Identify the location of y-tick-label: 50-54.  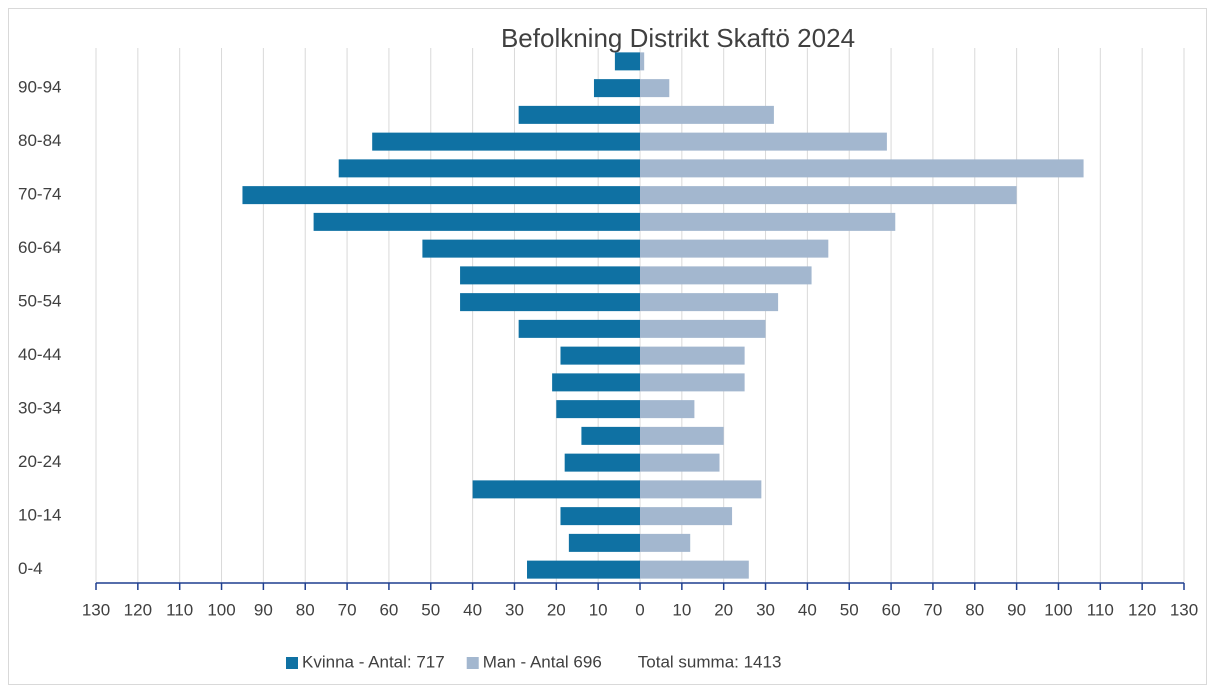
(39, 301).